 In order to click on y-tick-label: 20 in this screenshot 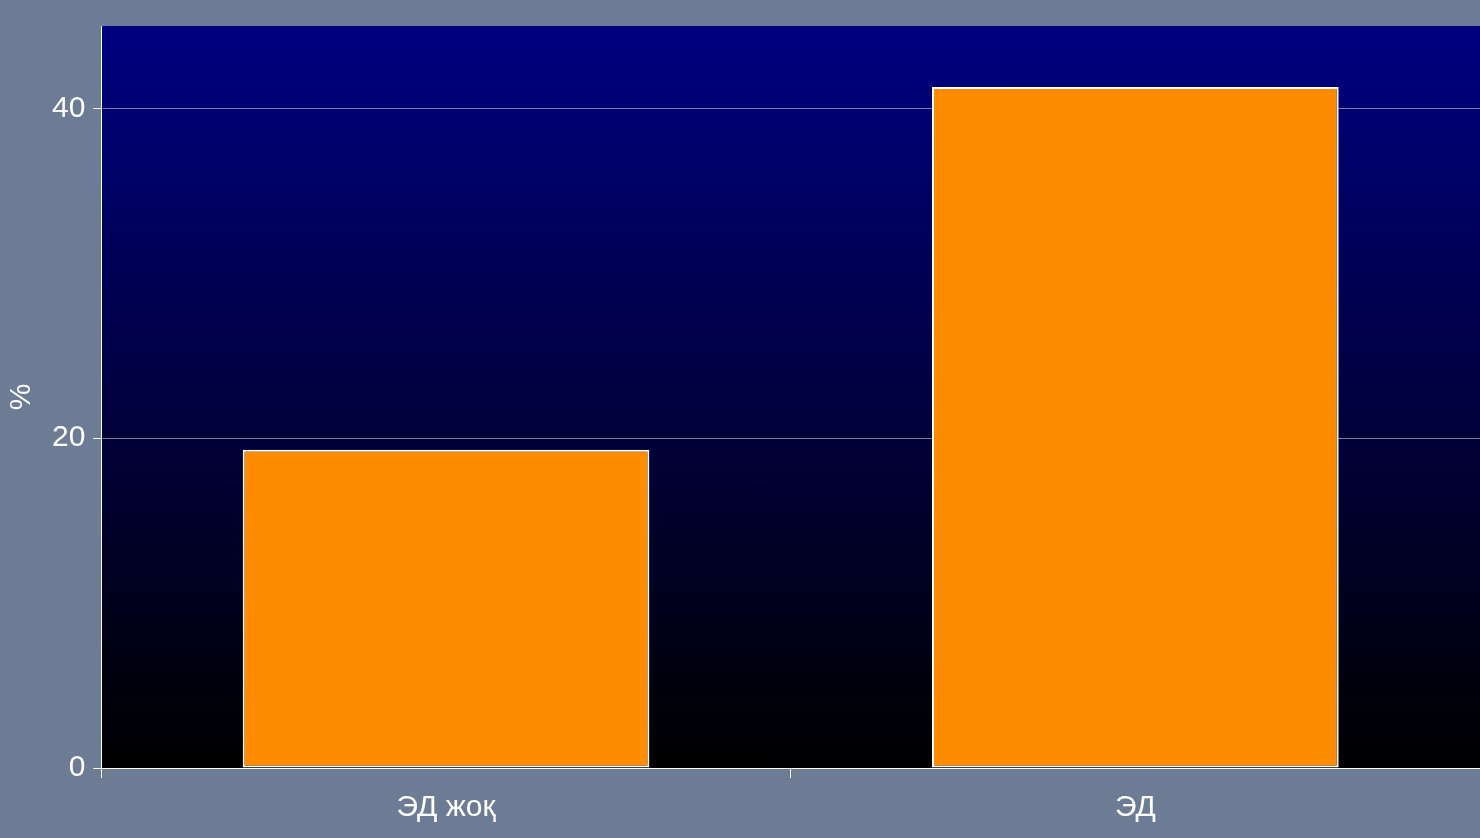, I will do `click(68, 436)`.